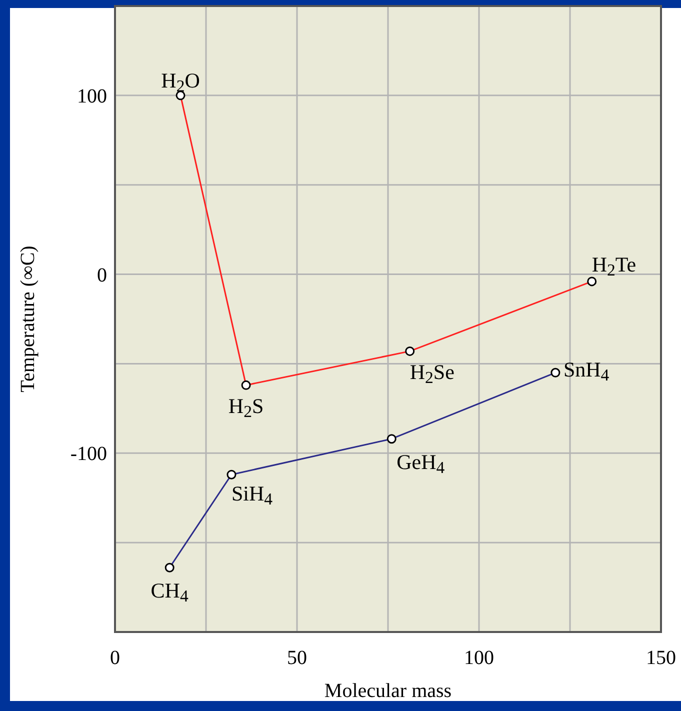 This screenshot has height=711, width=681. Describe the element at coordinates (88, 454) in the screenshot. I see `y-tick-label: -100` at that location.